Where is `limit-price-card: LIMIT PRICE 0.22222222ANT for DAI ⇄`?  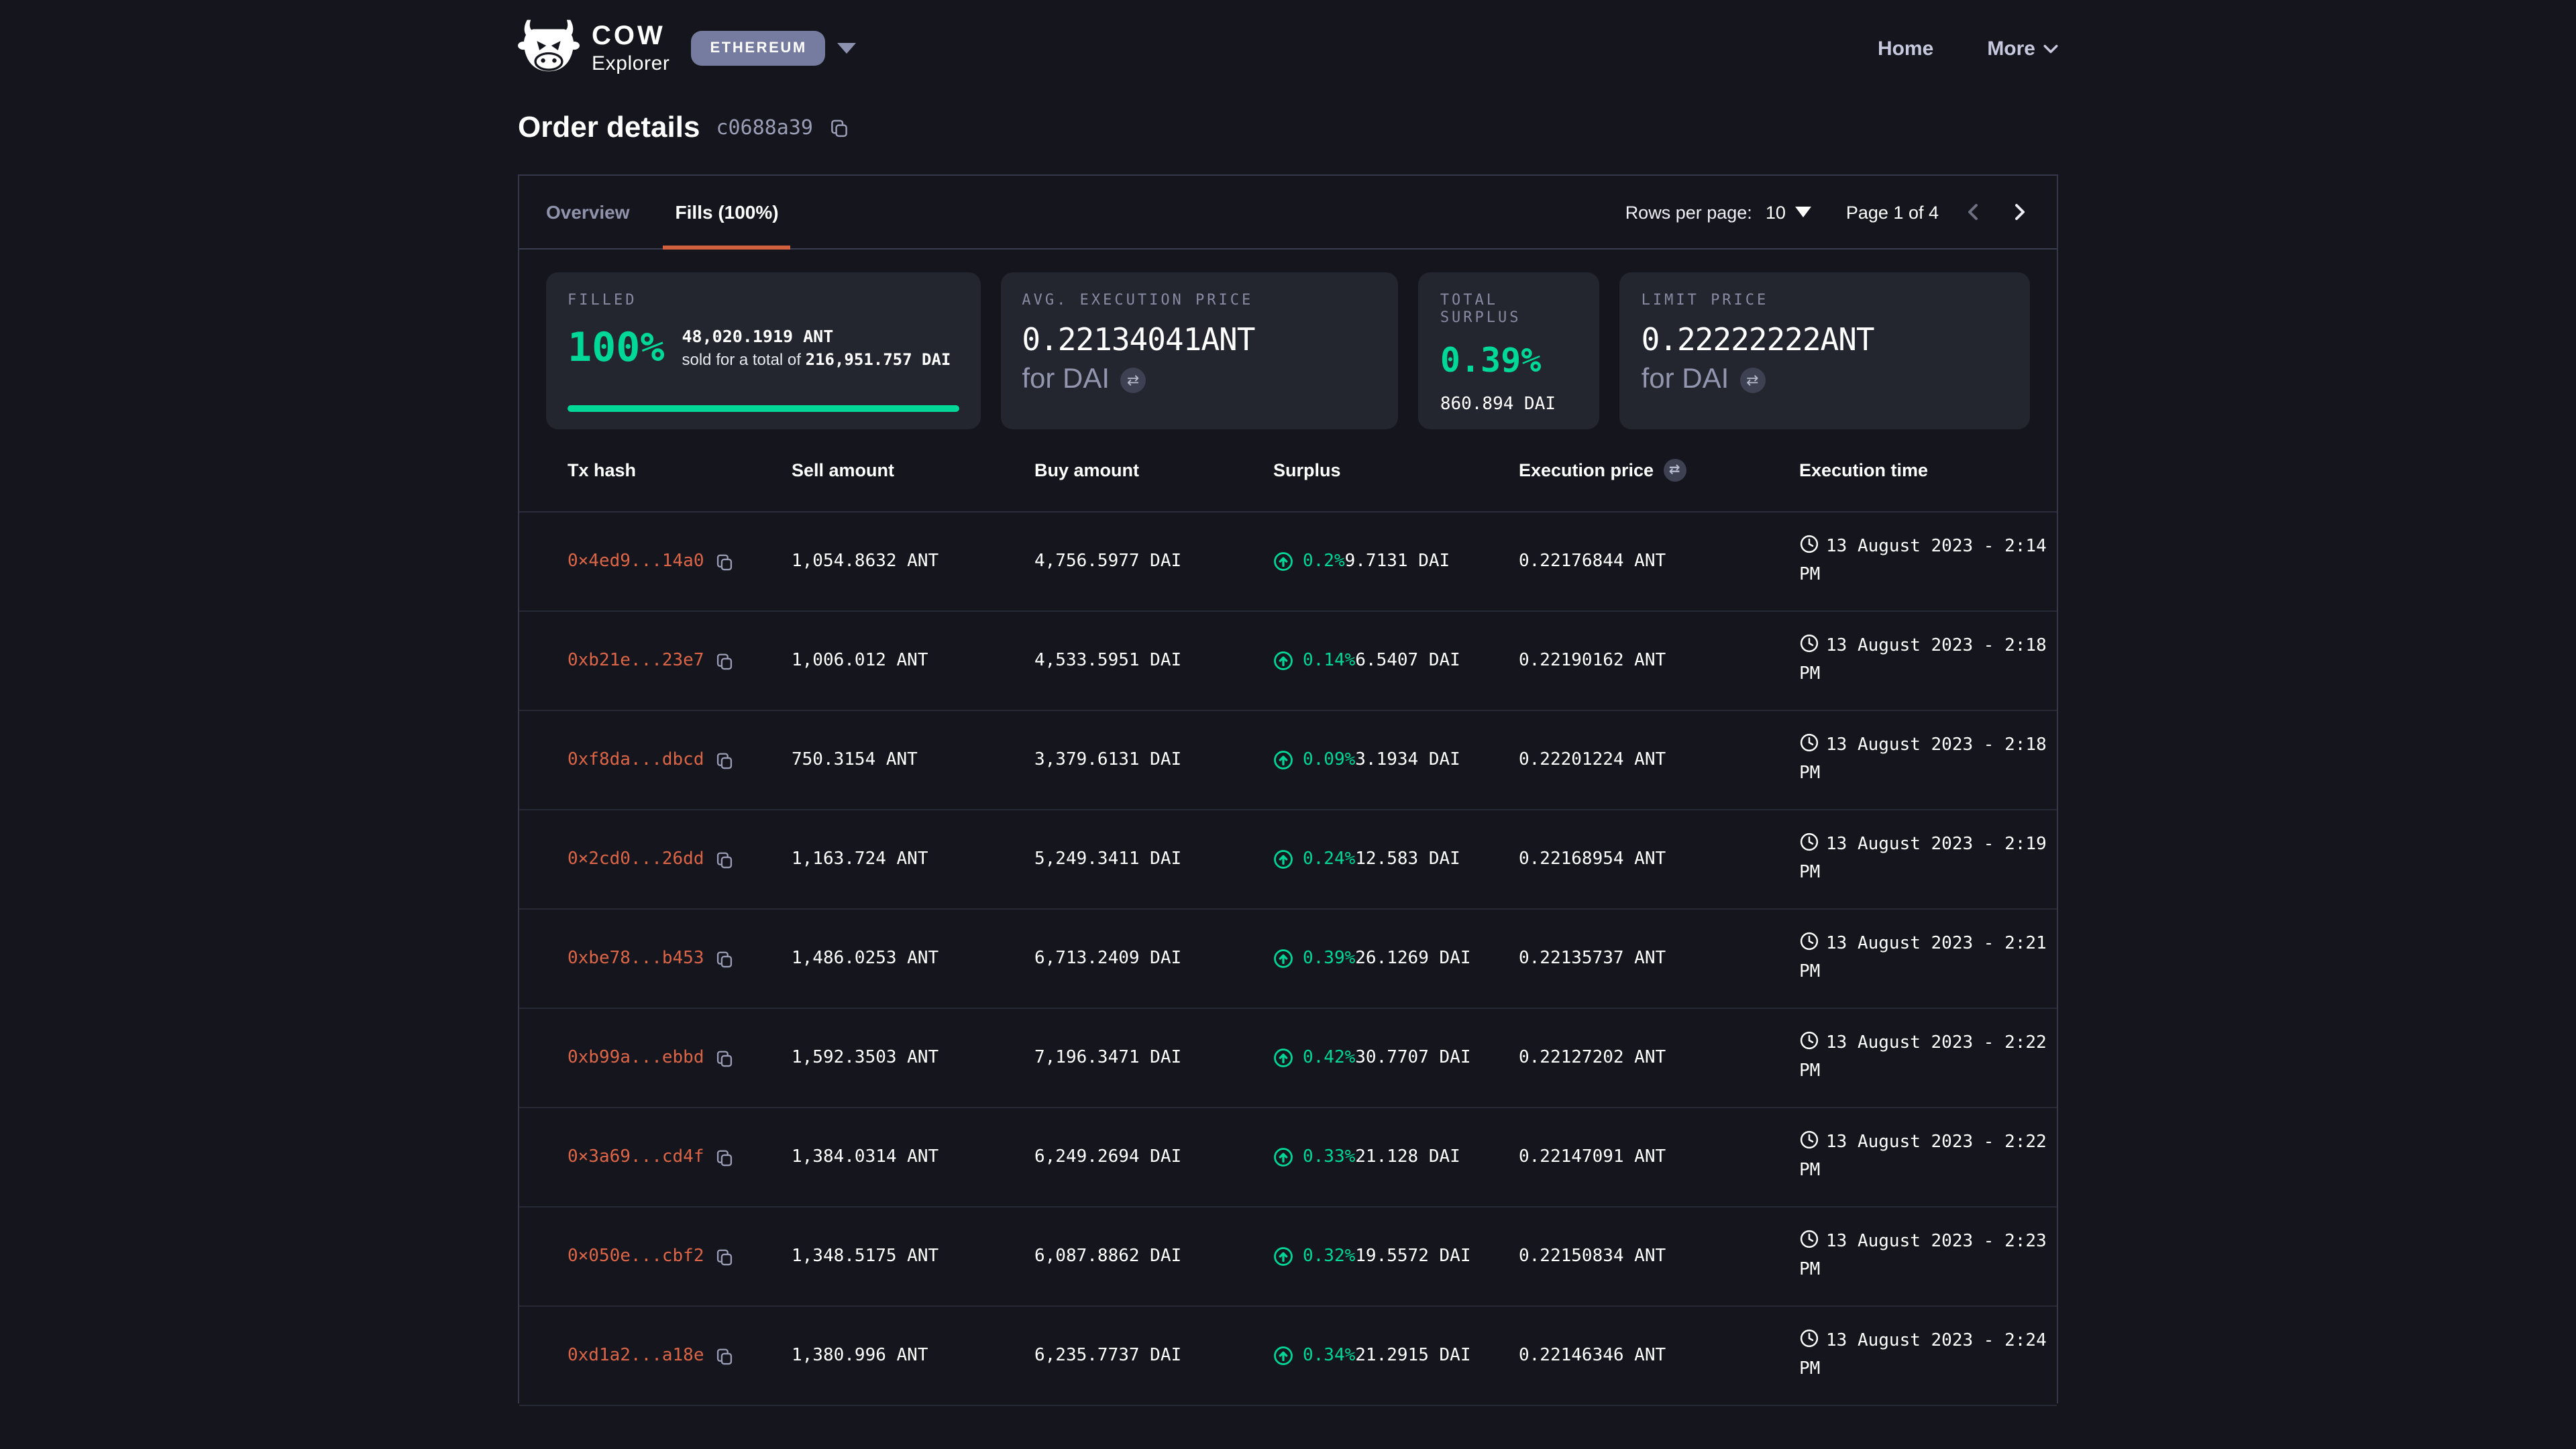
limit-price-card: LIMIT PRICE 0.22222222ANT for DAI ⇄ is located at coordinates (1824, 350).